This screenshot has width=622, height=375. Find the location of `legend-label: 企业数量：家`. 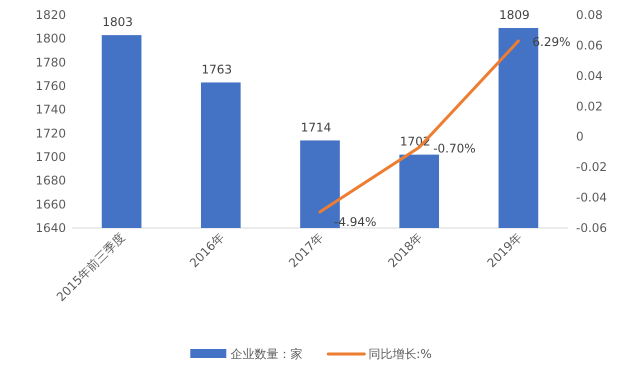

legend-label: 企业数量：家 is located at coordinates (266, 354).